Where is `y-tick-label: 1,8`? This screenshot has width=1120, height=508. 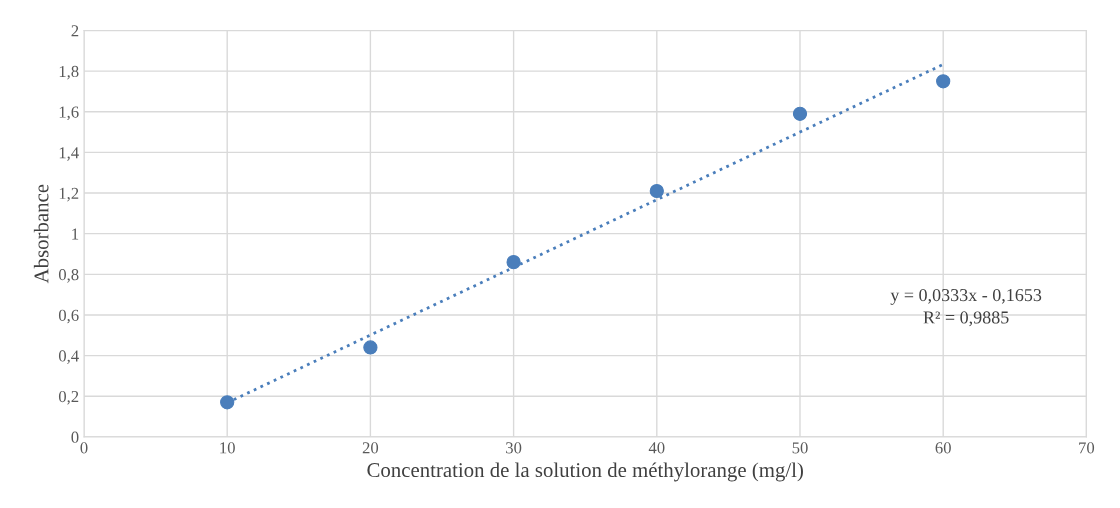
y-tick-label: 1,8 is located at coordinates (69, 72).